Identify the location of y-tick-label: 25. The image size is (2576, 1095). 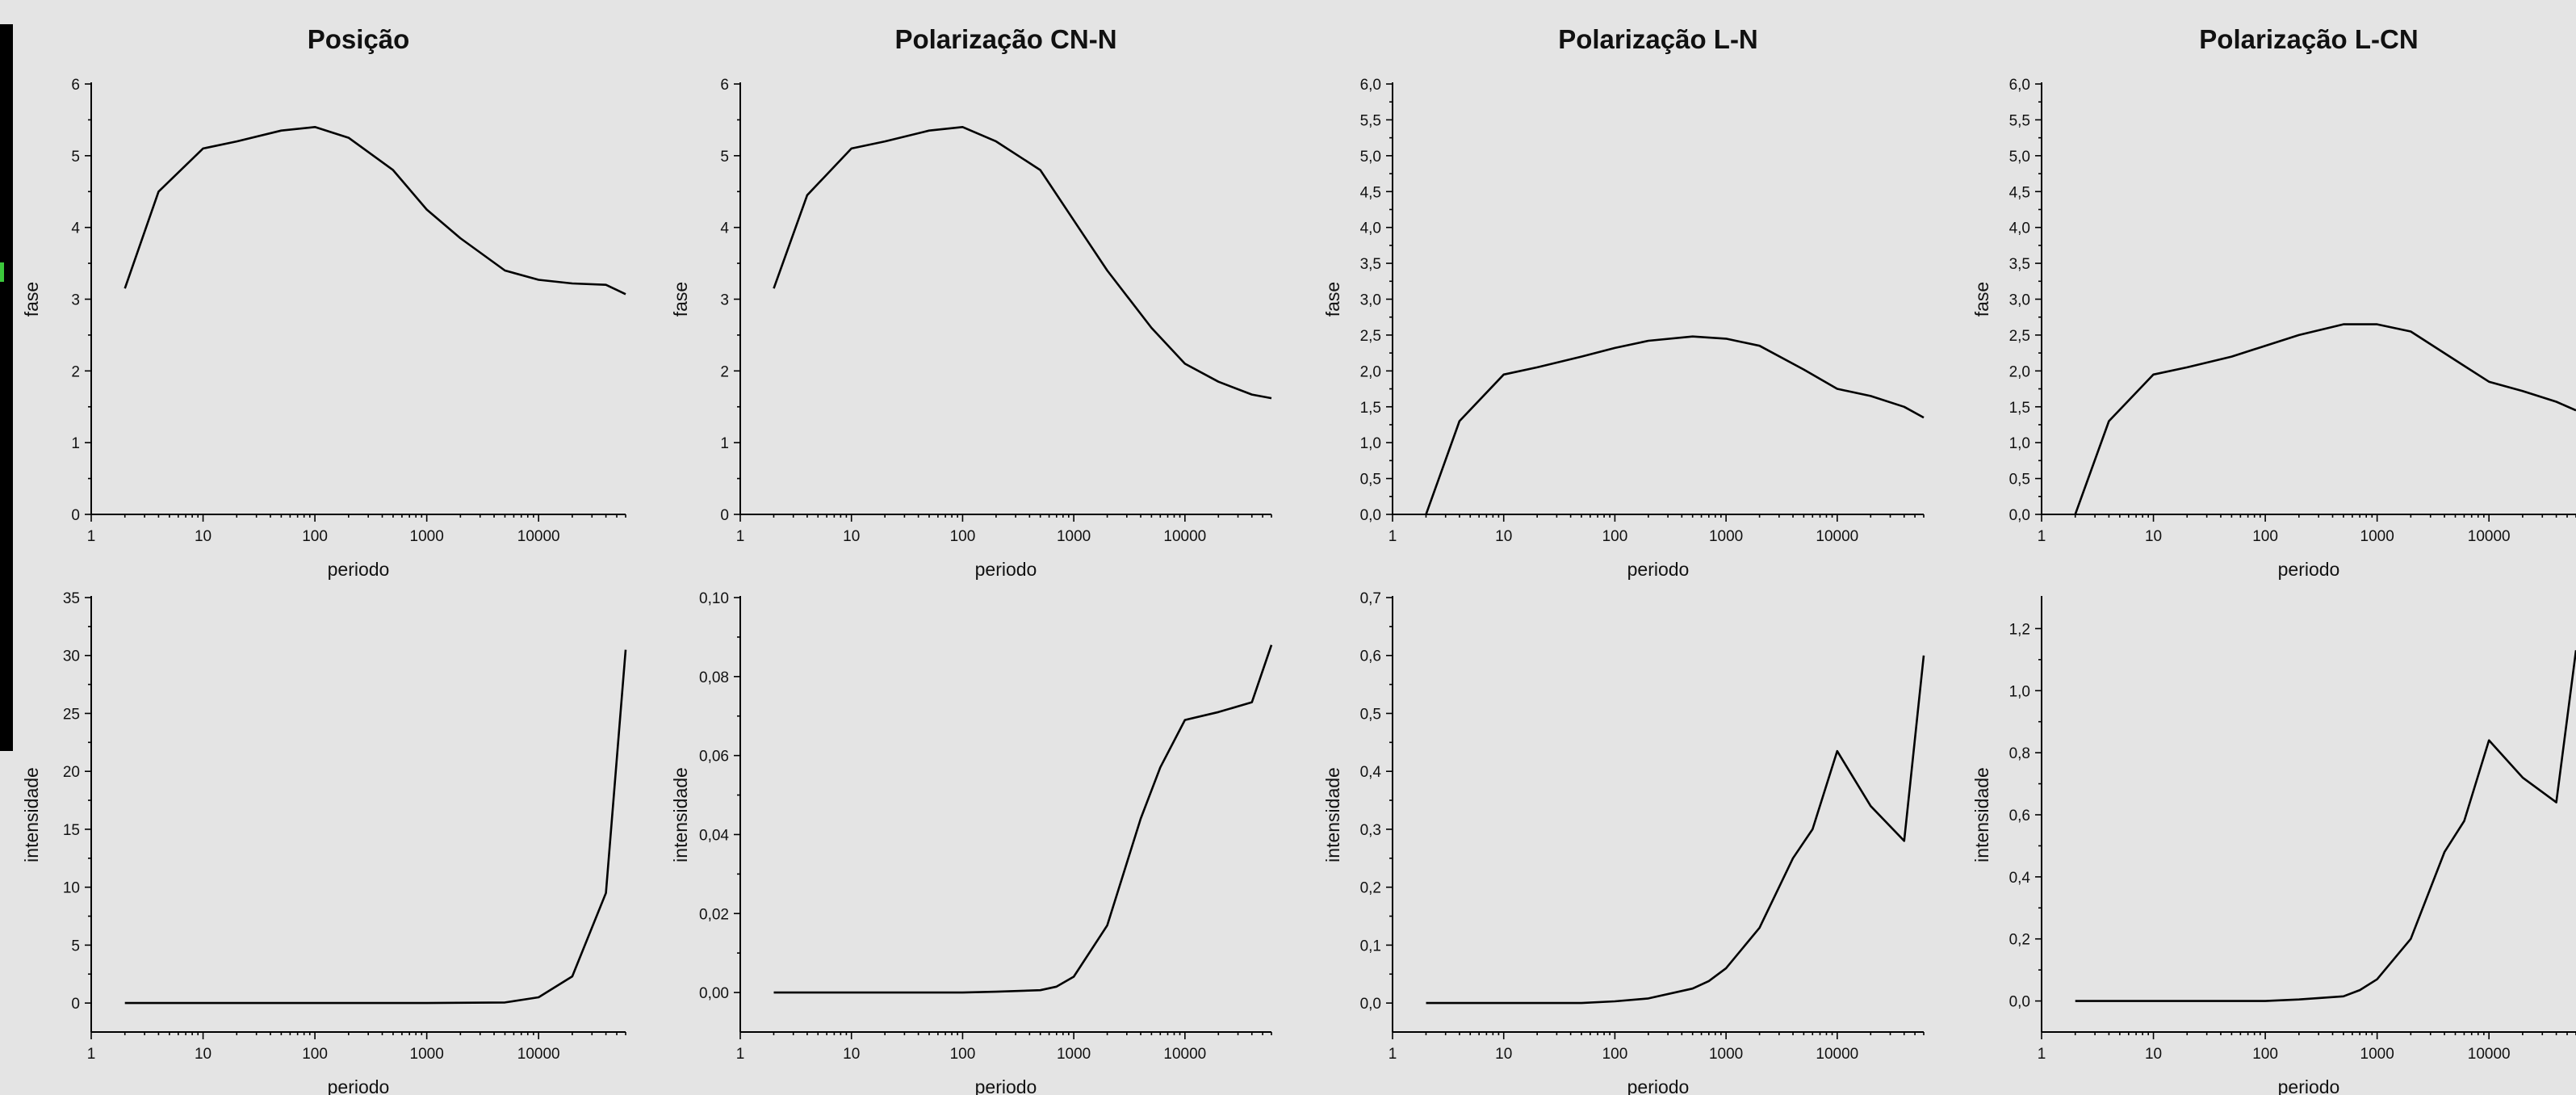
(71, 714).